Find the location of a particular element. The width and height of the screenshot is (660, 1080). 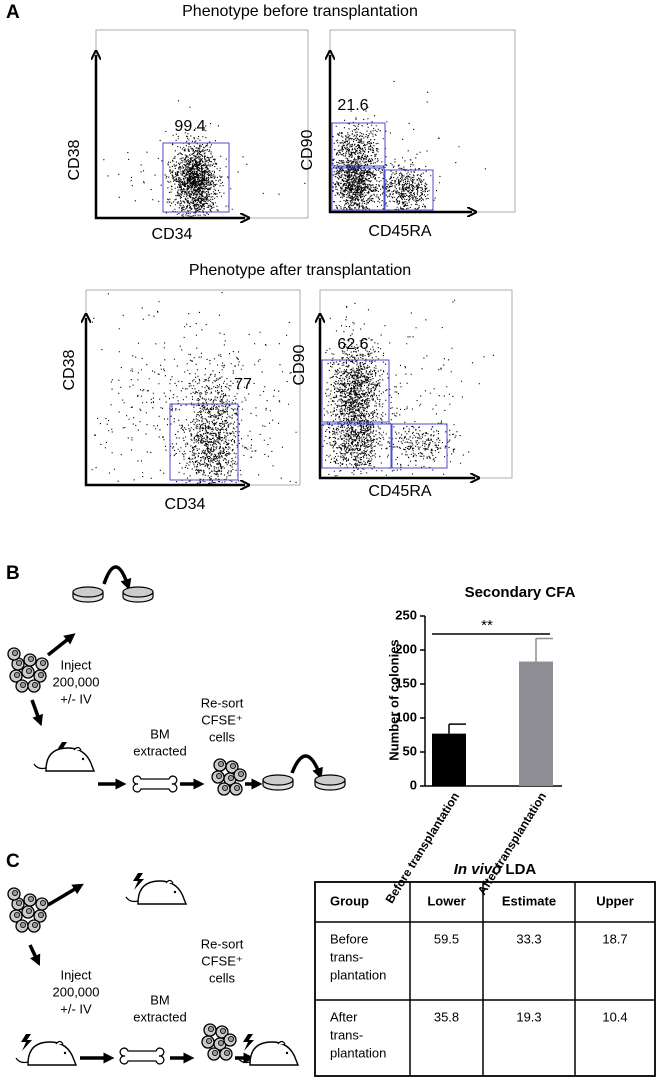

table-cell: After is located at coordinates (344, 1016).